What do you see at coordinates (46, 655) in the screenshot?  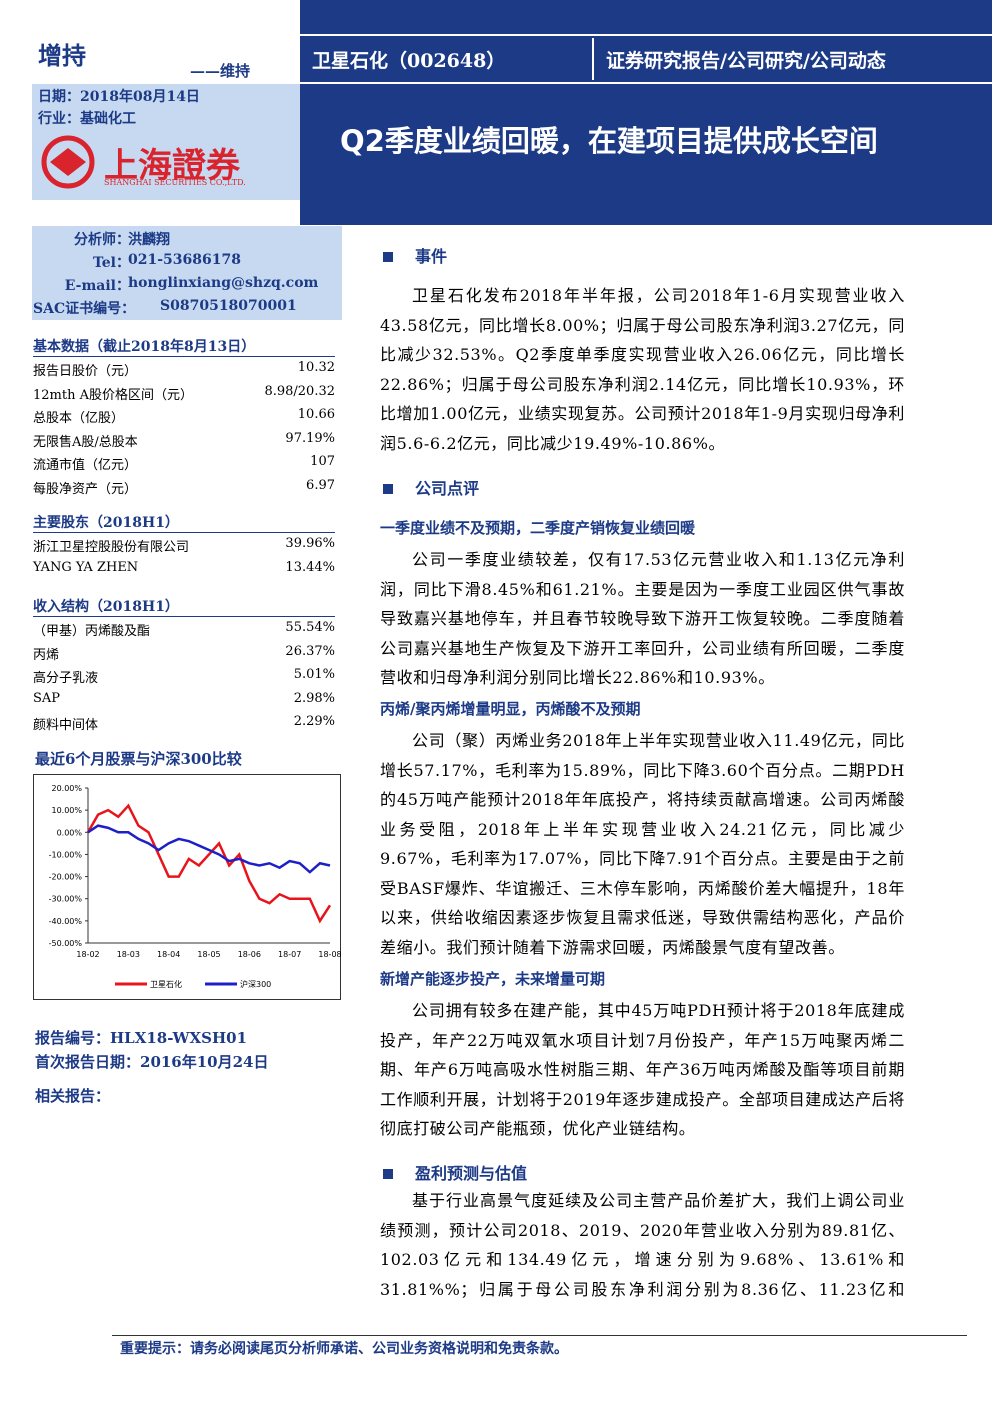 I see `row-label: 丙烯` at bounding box center [46, 655].